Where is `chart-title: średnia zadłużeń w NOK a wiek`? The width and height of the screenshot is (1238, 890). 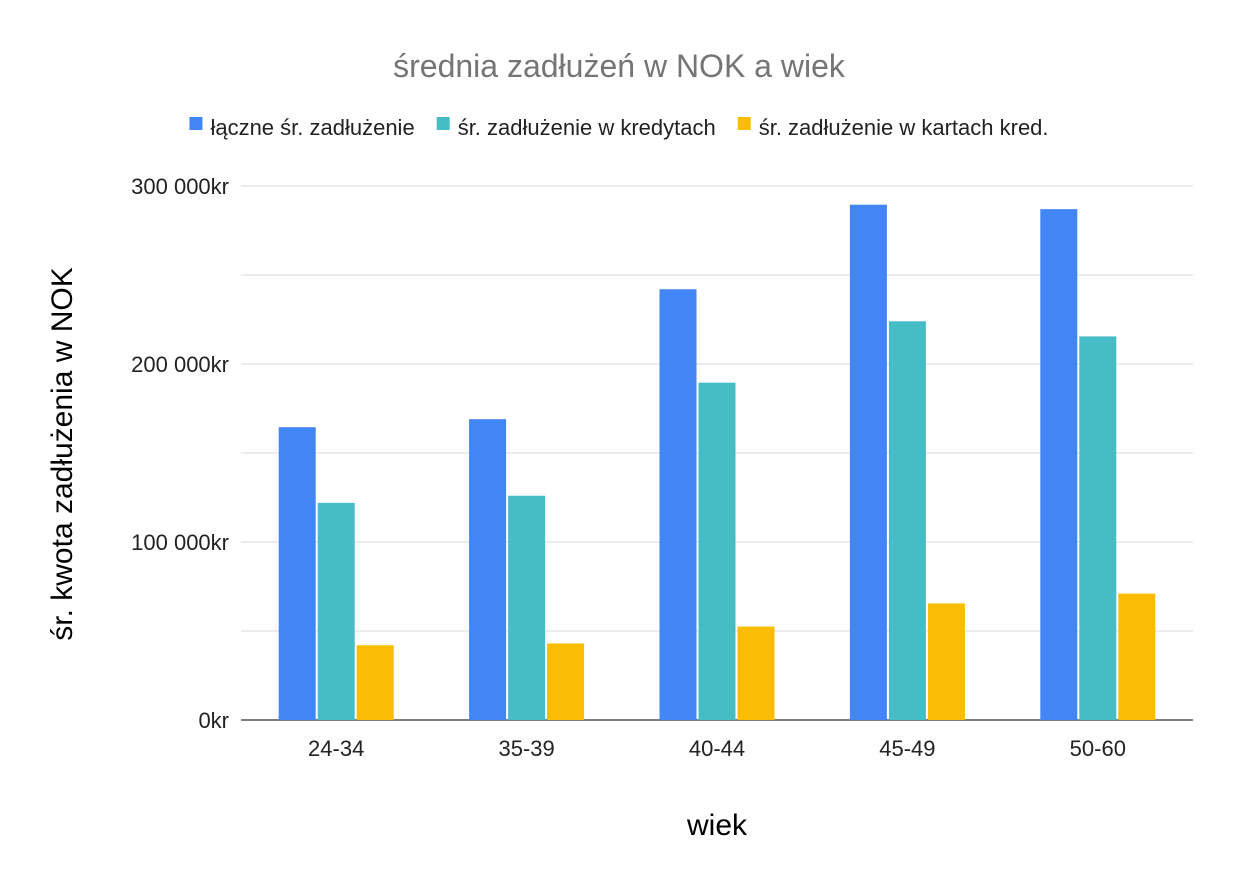
chart-title: średnia zadłużeń w NOK a wiek is located at coordinates (619, 66).